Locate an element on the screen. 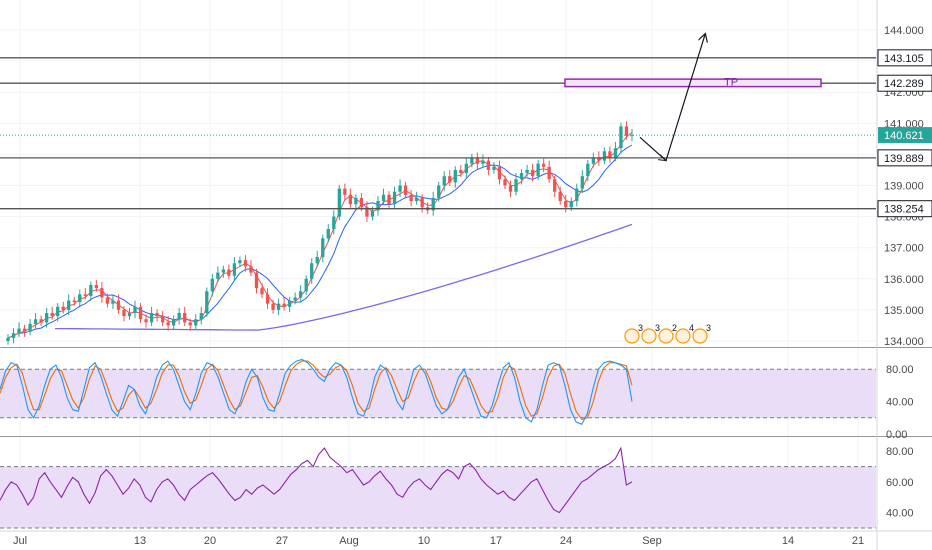 The image size is (932, 550). rsi-line is located at coordinates (316, 480).